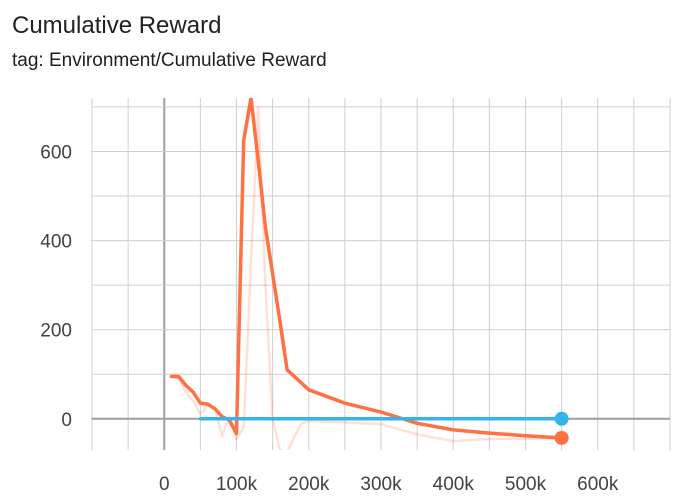  What do you see at coordinates (56, 331) in the screenshot?
I see `y-tick-label: 200` at bounding box center [56, 331].